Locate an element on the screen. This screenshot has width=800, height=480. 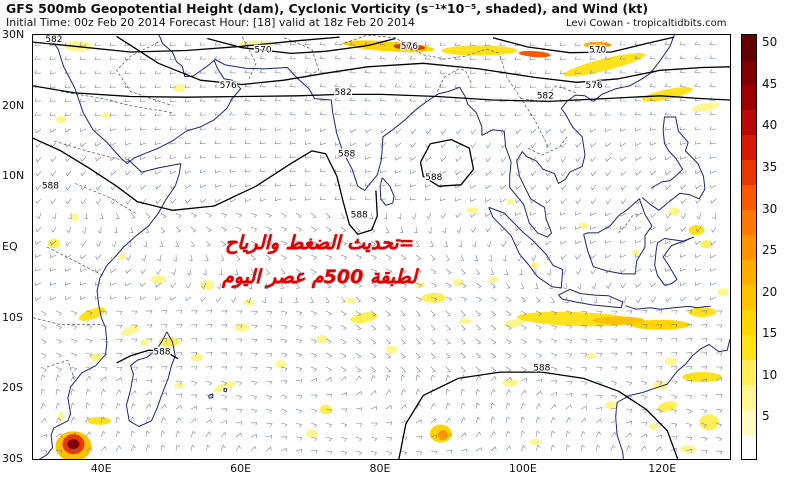
lat-label: 10N is located at coordinates (13, 176).